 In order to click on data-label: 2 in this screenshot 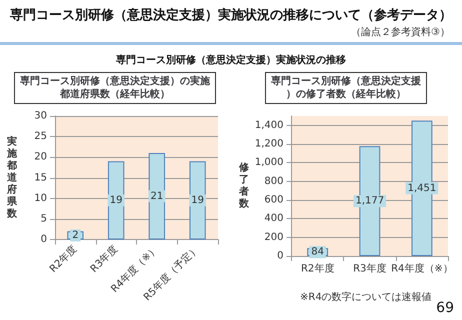, I will do `click(75, 235)`.